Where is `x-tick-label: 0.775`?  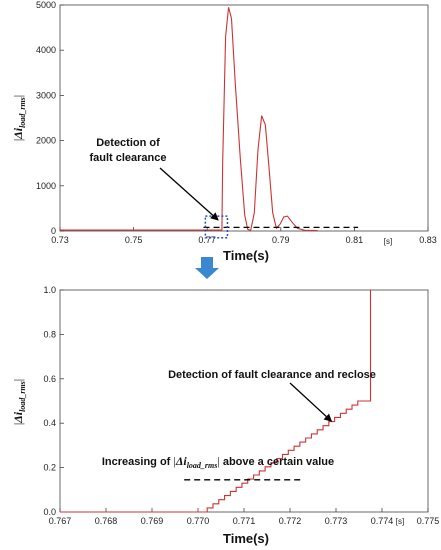
x-tick-label: 0.775 is located at coordinates (428, 521).